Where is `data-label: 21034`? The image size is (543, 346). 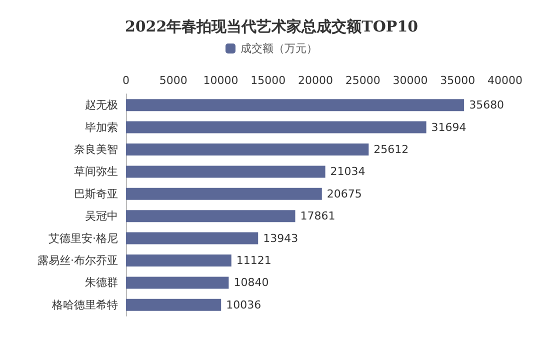 data-label: 21034 is located at coordinates (348, 171).